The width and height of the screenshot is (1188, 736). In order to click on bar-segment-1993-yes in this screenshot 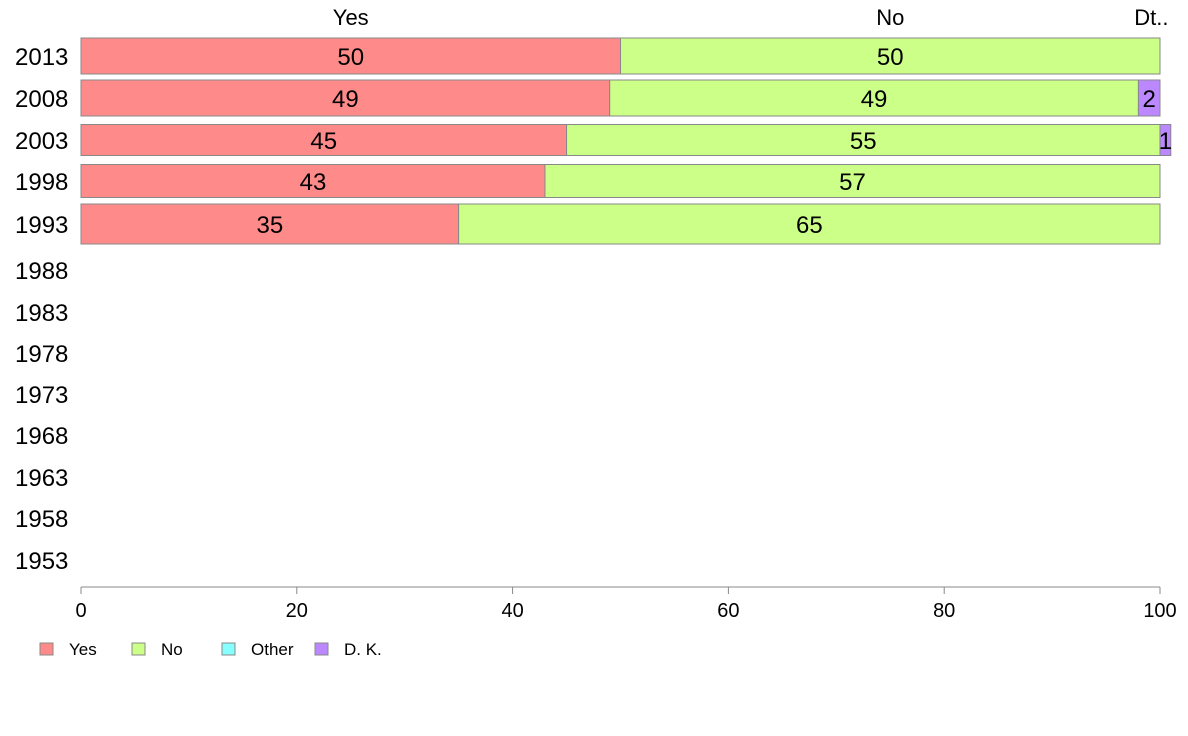, I will do `click(270, 224)`.